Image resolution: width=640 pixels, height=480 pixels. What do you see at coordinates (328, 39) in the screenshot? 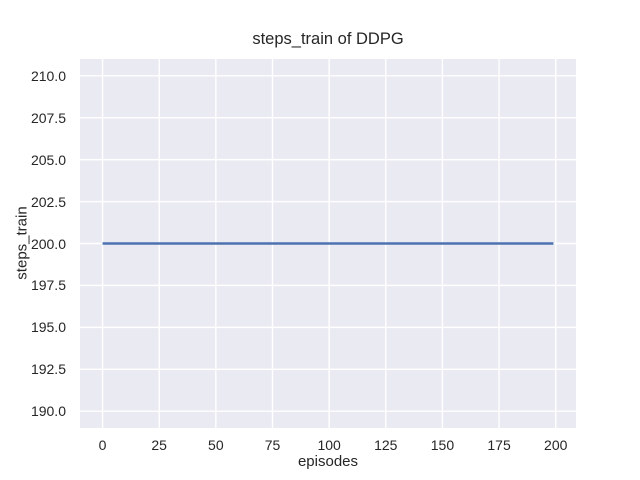
I see `chart-title: steps_train of DDPG` at bounding box center [328, 39].